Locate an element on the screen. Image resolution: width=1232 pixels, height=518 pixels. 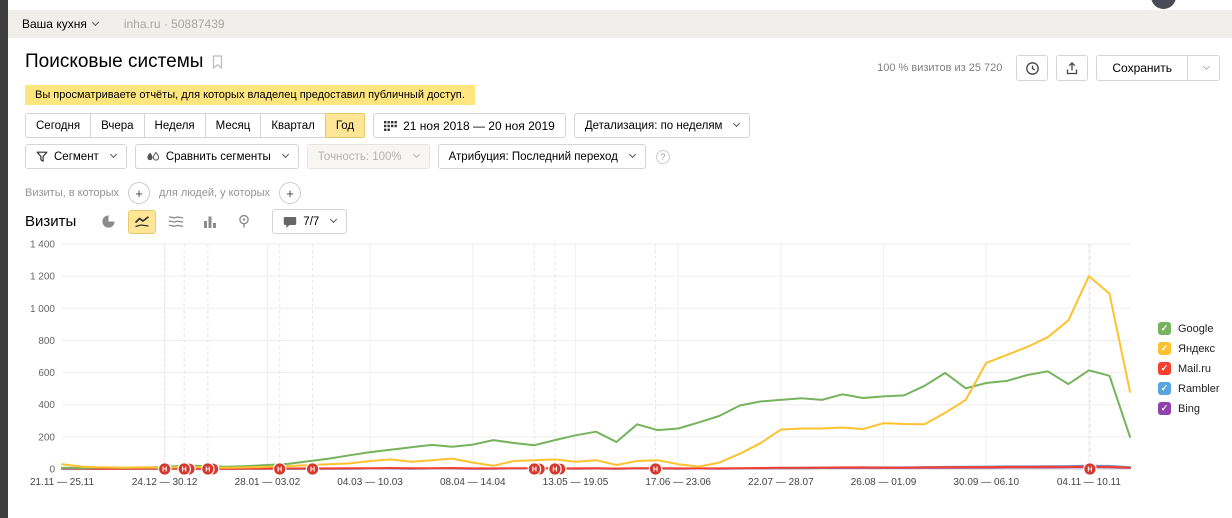
save-button-group: Сохранить is located at coordinates (1158, 68).